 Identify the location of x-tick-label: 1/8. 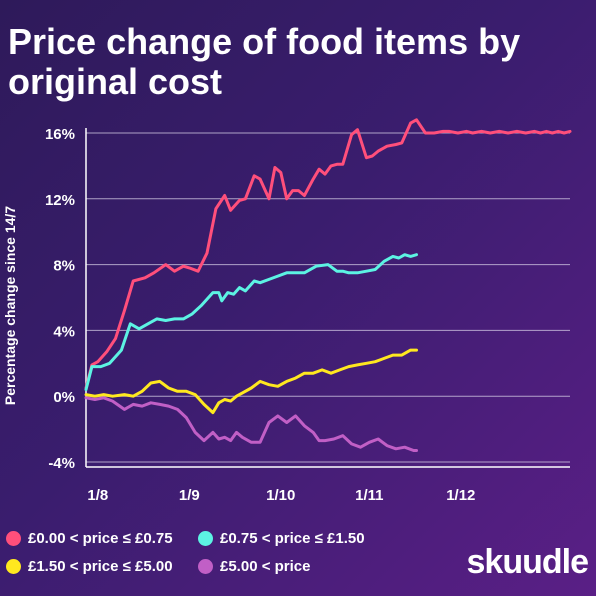
(97, 495).